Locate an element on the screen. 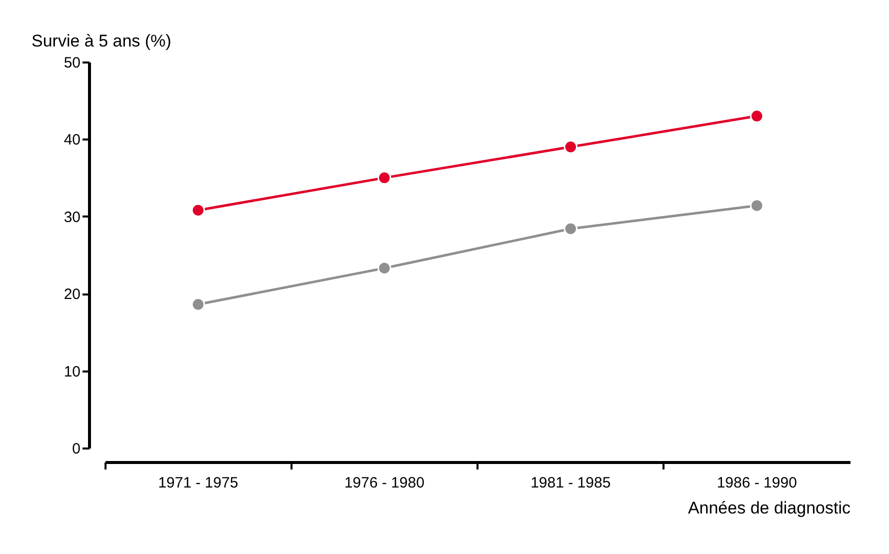  y-tick-label: 10 is located at coordinates (72, 371).